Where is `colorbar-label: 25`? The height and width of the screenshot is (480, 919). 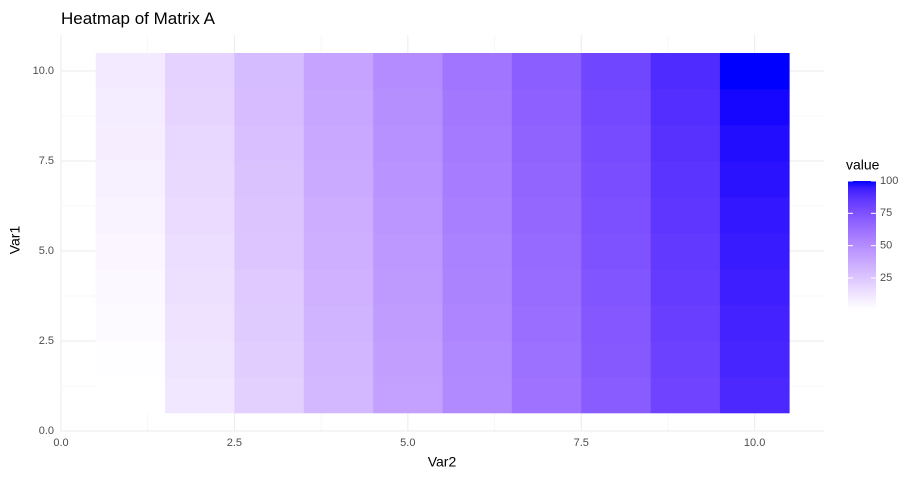
colorbar-label: 25 is located at coordinates (886, 278).